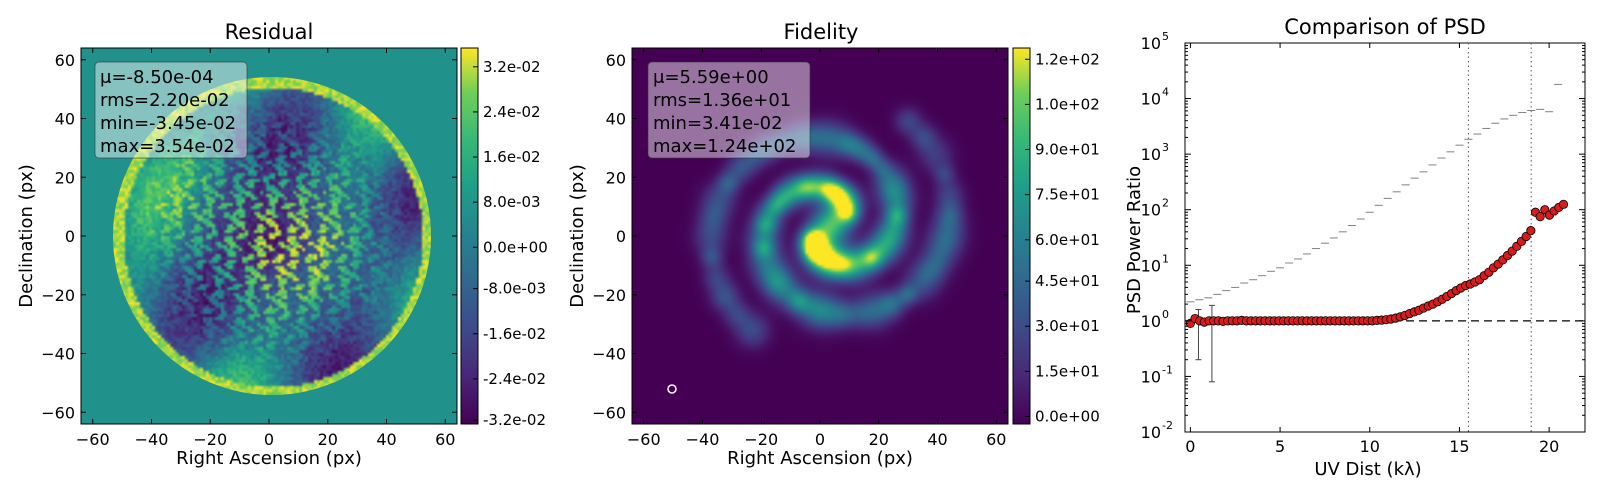  What do you see at coordinates (514, 379) in the screenshot?
I see `colorbar-tick-label: -2.4e-02` at bounding box center [514, 379].